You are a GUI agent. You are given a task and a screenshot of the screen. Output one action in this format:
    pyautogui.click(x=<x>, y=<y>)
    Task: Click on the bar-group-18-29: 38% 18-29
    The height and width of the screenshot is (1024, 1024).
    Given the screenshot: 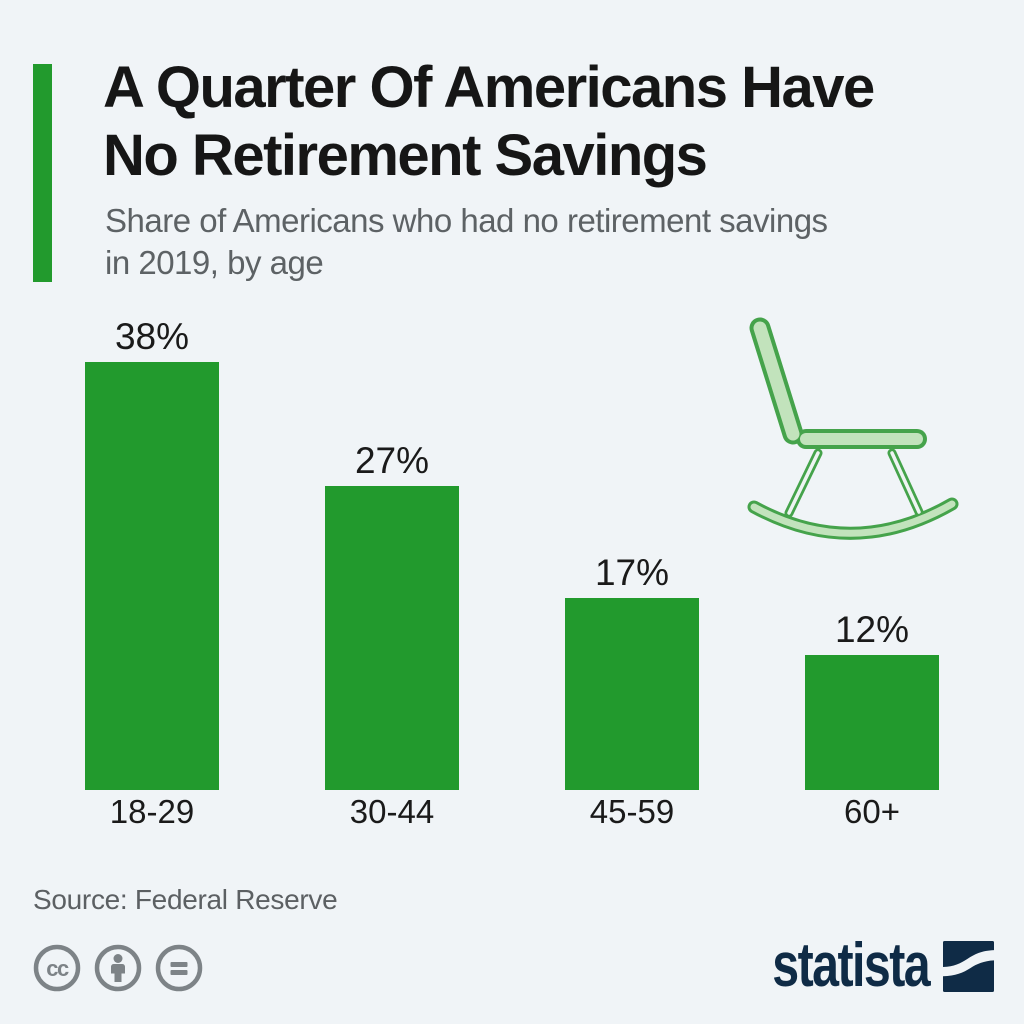 What is the action you would take?
    pyautogui.click(x=152, y=512)
    